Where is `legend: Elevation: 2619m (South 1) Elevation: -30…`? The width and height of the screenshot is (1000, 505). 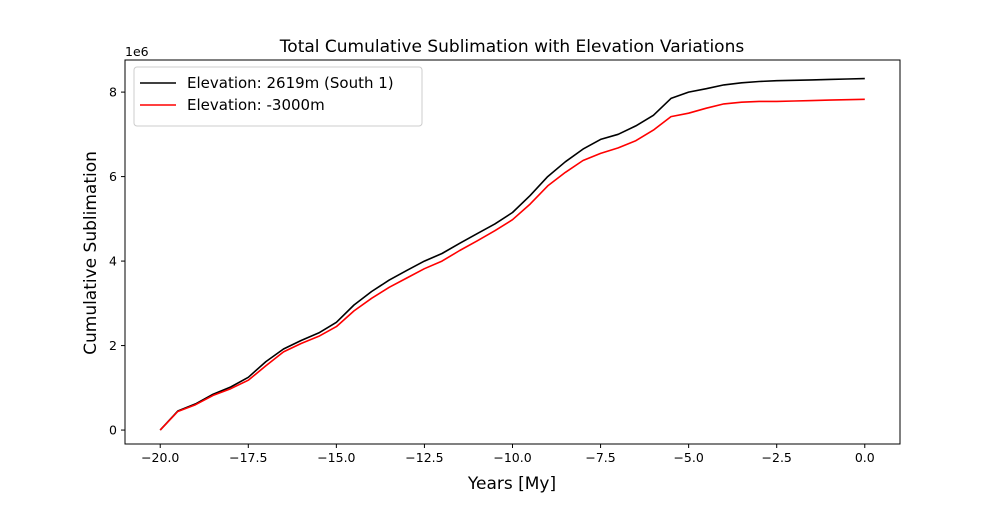 legend: Elevation: 2619m (South 1) Elevation: -30… is located at coordinates (278, 96).